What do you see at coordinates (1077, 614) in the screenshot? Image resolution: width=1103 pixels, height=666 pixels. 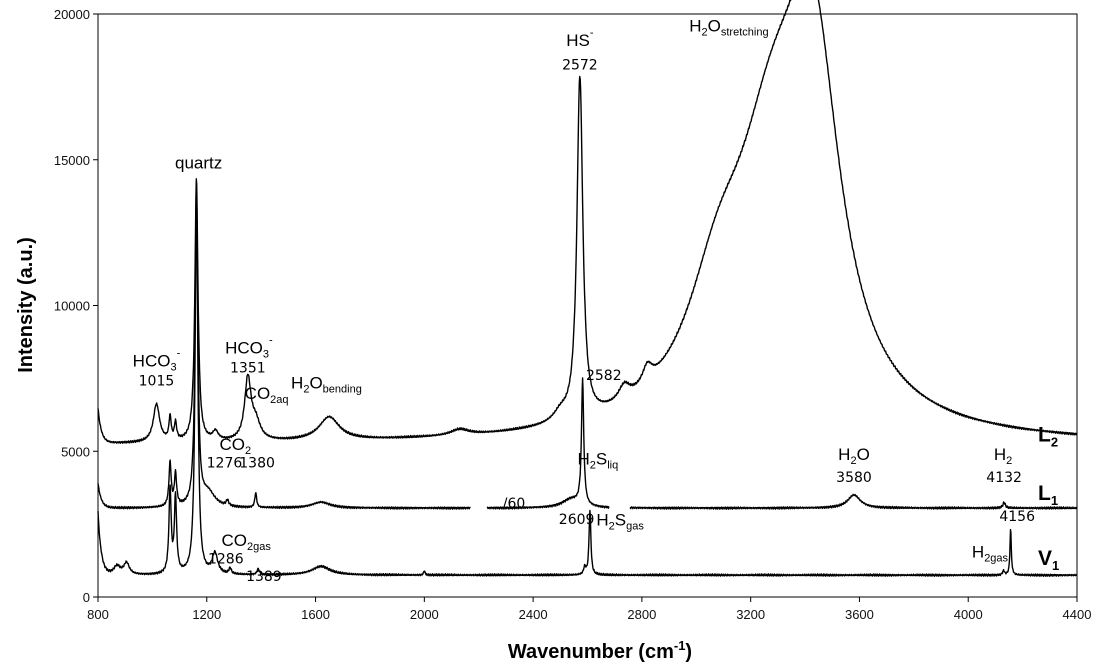 I see `x-tick-label: 4400` at bounding box center [1077, 614].